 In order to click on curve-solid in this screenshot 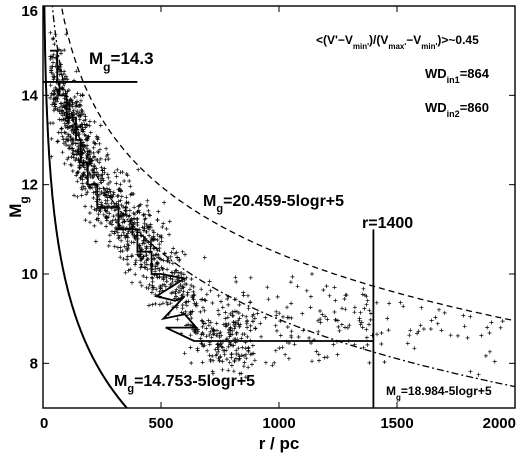, I will do `click(86, 207)`.